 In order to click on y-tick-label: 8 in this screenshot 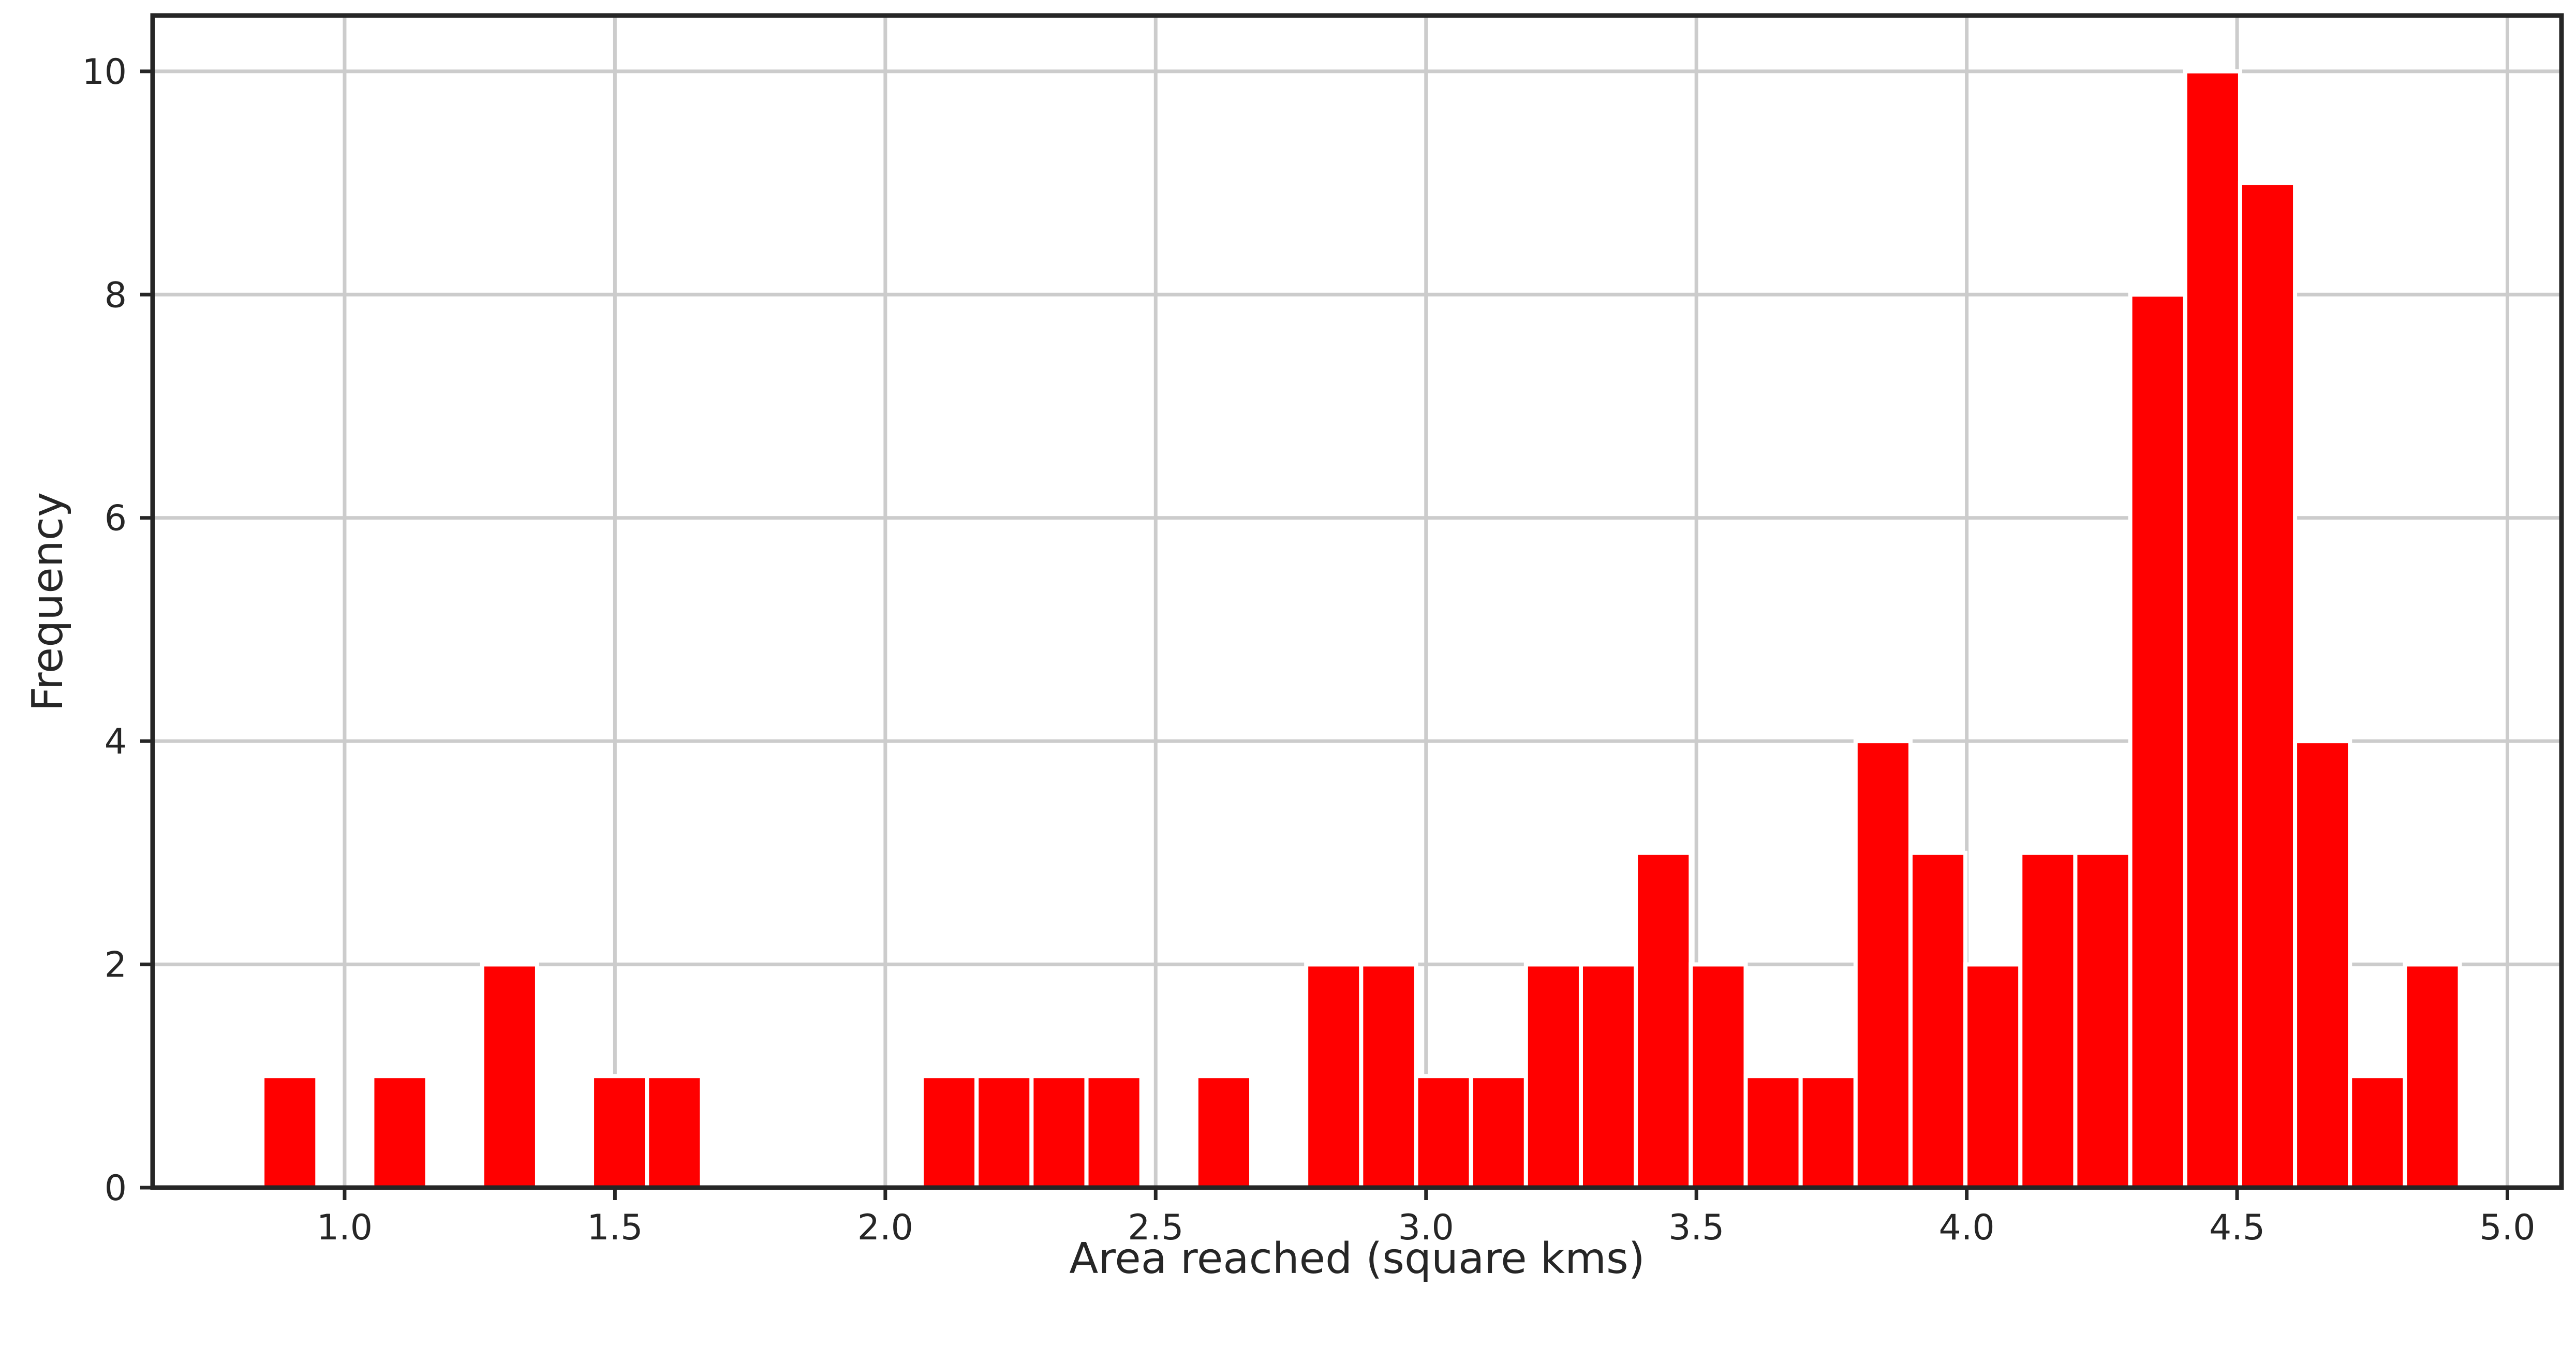, I will do `click(116, 295)`.